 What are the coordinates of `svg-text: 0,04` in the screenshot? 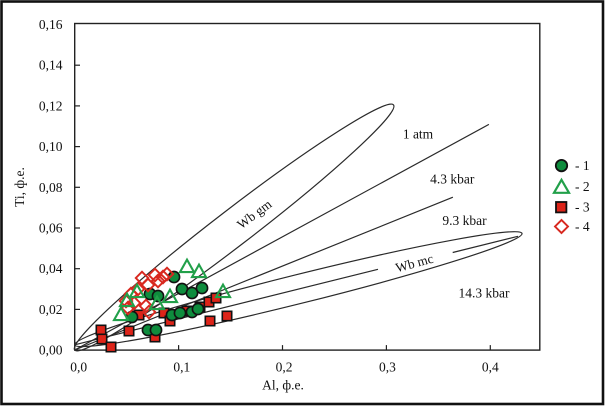 It's located at (51, 268).